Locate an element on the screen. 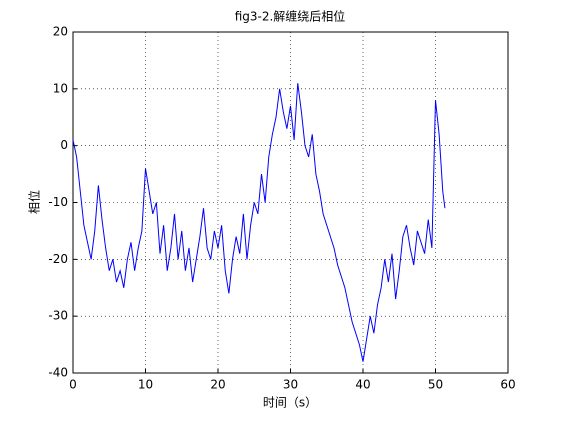  x-tick-label: 40 is located at coordinates (362, 385).